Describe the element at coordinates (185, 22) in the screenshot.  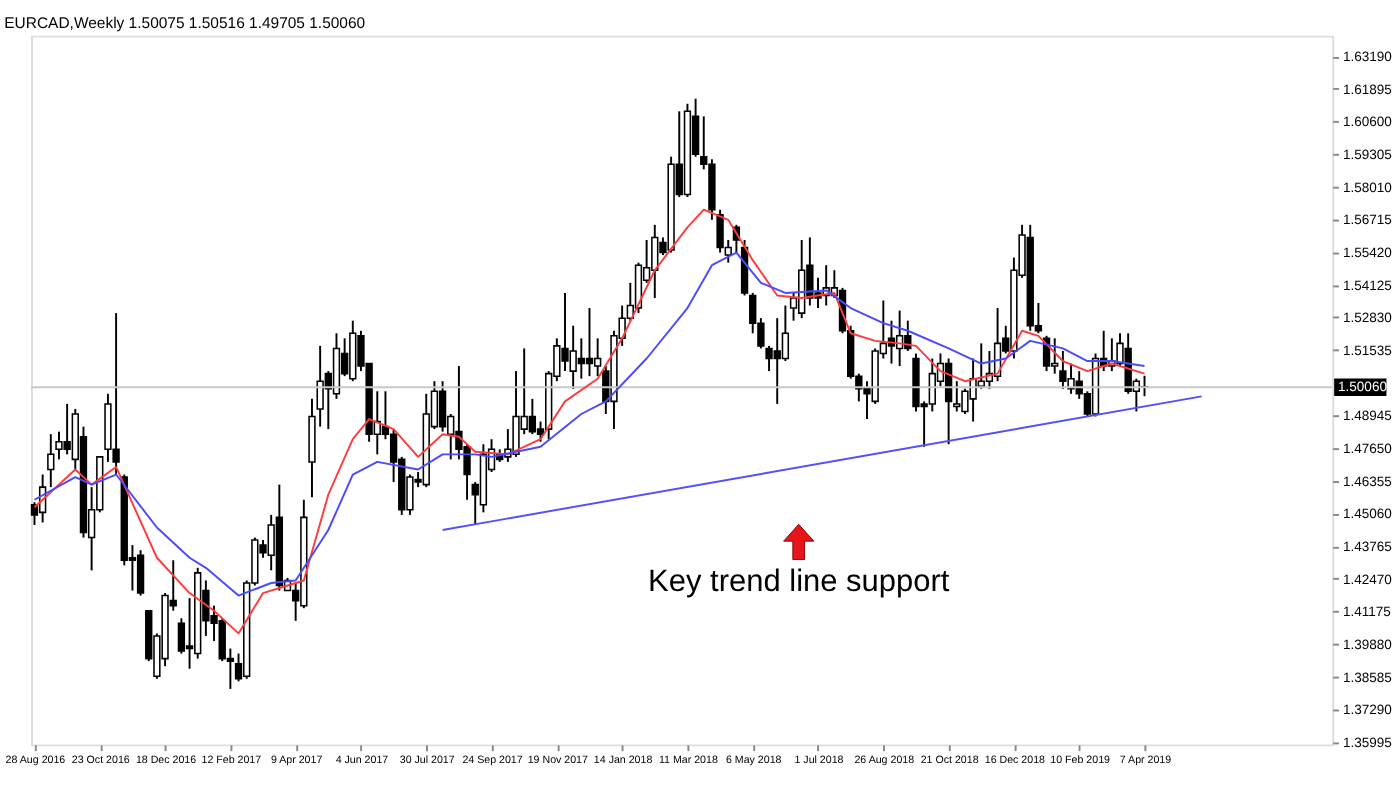
I see `chart-title: EURCAD,Weekly 1.50075 1.50516 1.49705 1.50060` at that location.